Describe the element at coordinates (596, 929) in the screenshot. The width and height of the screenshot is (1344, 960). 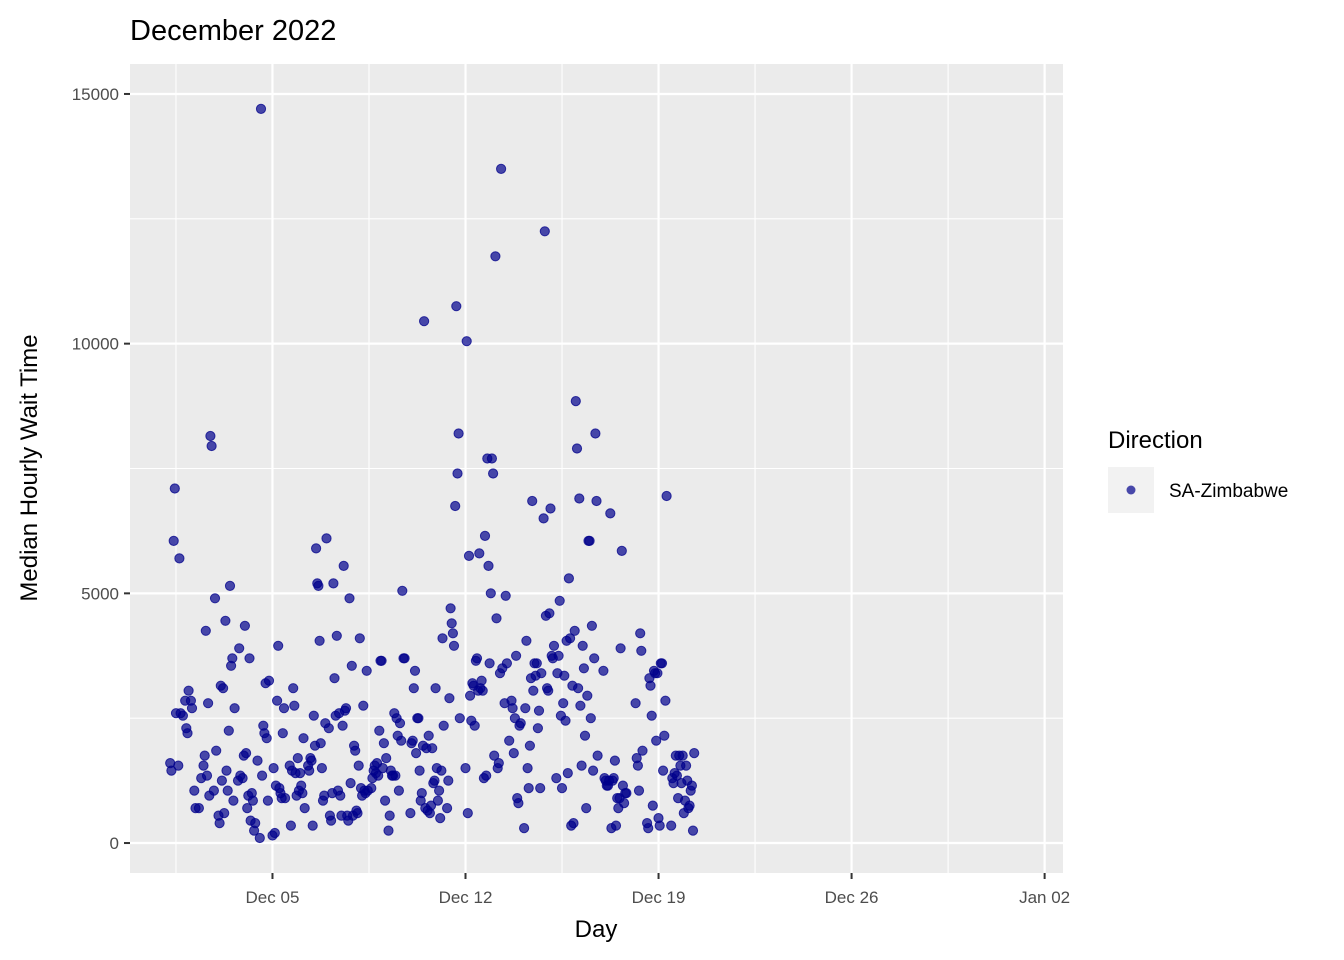
I see `x-axis-title: Day` at that location.